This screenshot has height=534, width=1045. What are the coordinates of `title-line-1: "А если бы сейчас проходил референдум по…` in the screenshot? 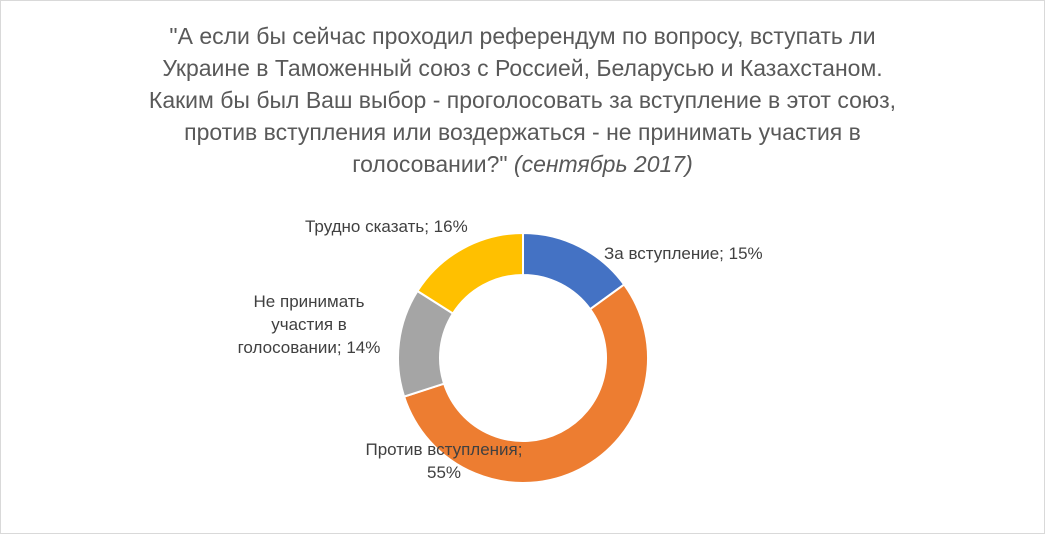 It's located at (522, 36).